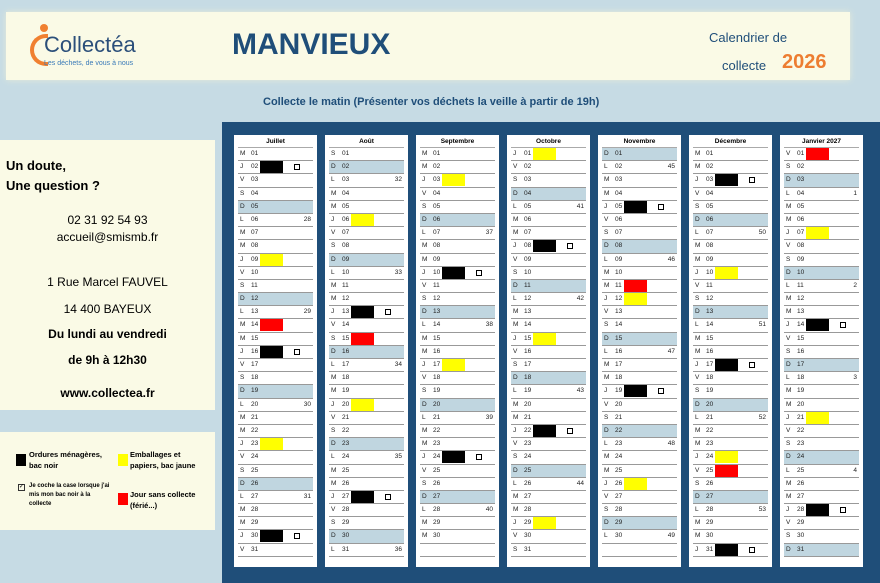 The height and width of the screenshot is (583, 880). I want to click on day-row: D 29, so click(639, 524).